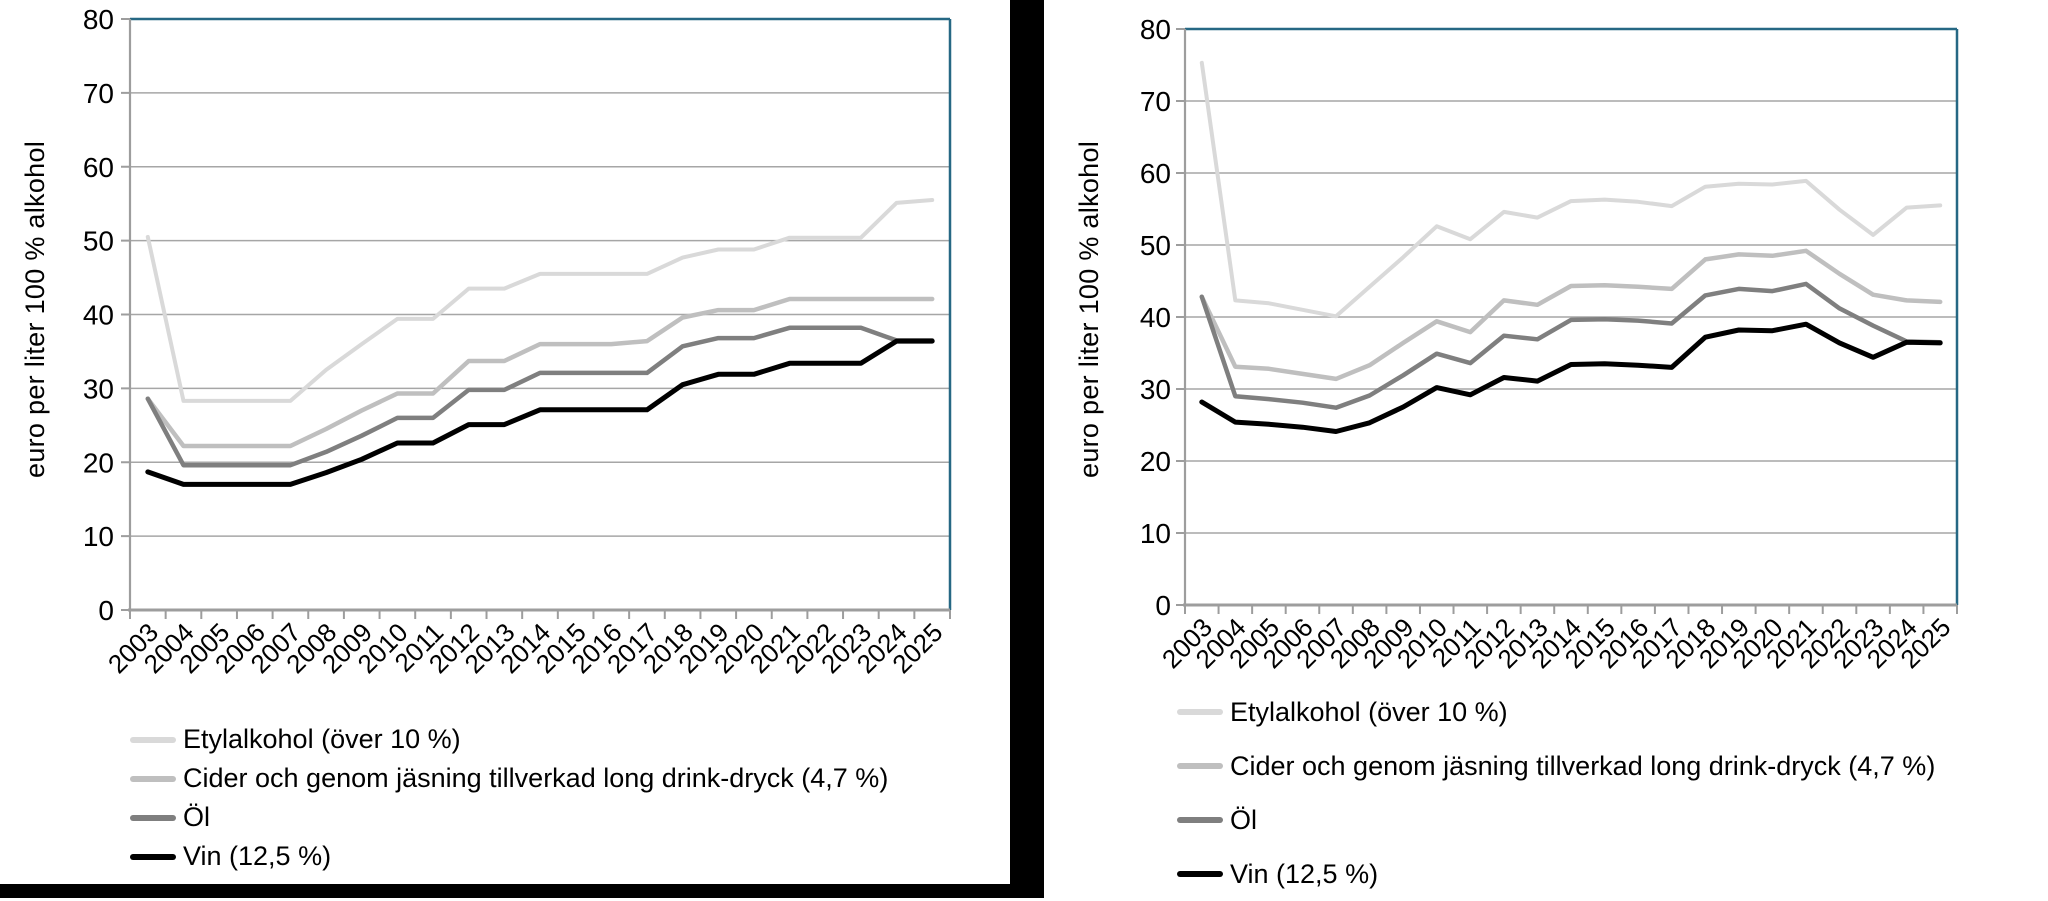 Image resolution: width=2048 pixels, height=901 pixels. I want to click on black-bar-bottom, so click(522, 891).